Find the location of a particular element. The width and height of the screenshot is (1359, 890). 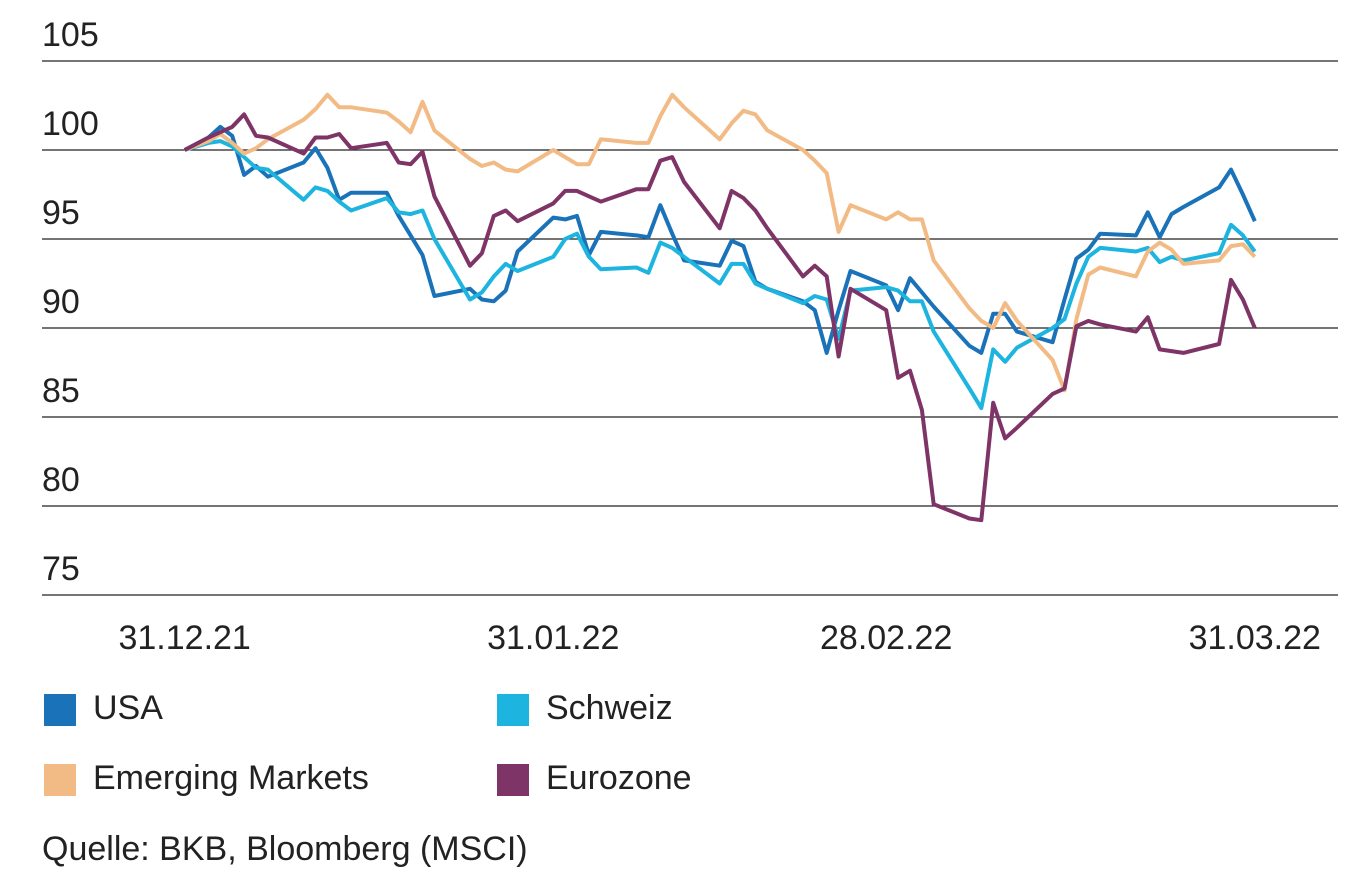

legend-label: USA is located at coordinates (128, 708).